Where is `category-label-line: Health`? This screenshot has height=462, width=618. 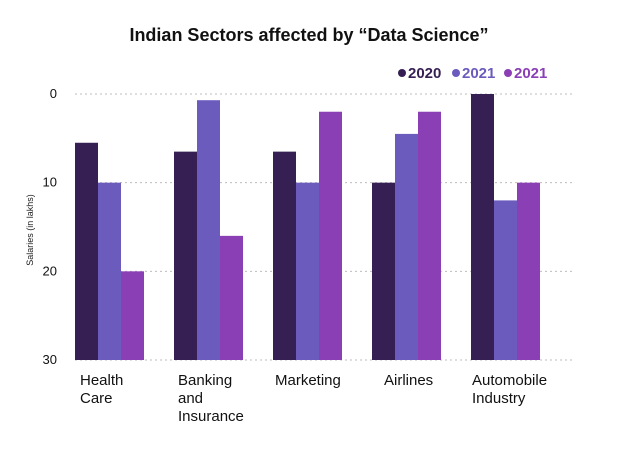 category-label-line: Health is located at coordinates (101, 380).